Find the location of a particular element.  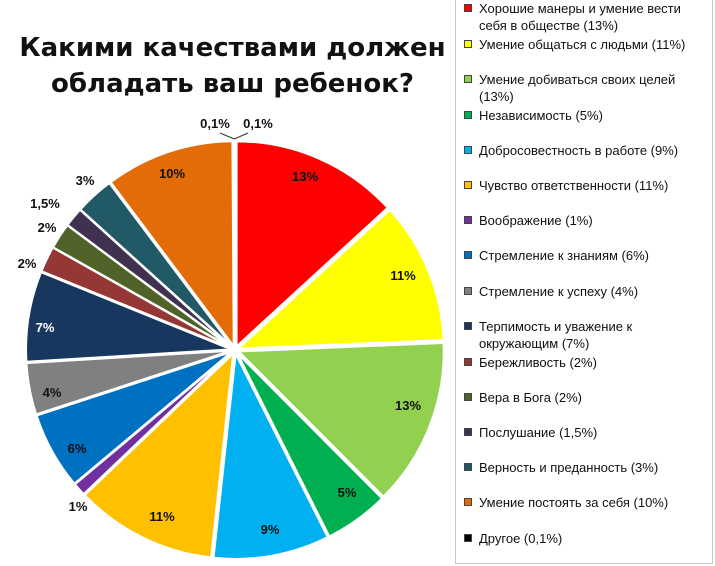

data-label-16: 0,1% is located at coordinates (215, 123).